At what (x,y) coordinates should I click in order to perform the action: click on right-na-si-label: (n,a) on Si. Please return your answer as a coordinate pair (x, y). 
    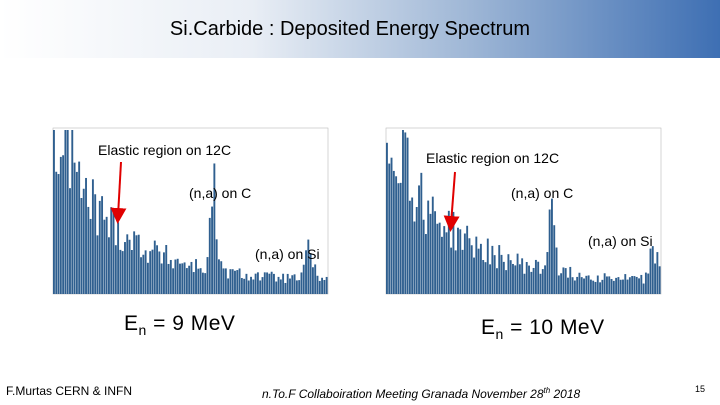
    Looking at the image, I should click on (620, 241).